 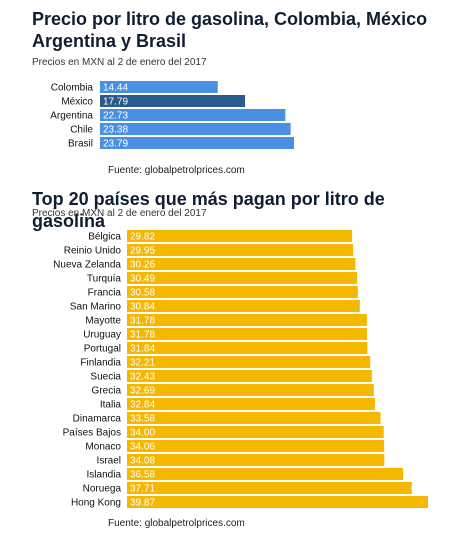 I want to click on chart2-value-label: 36.58, so click(x=142, y=475).